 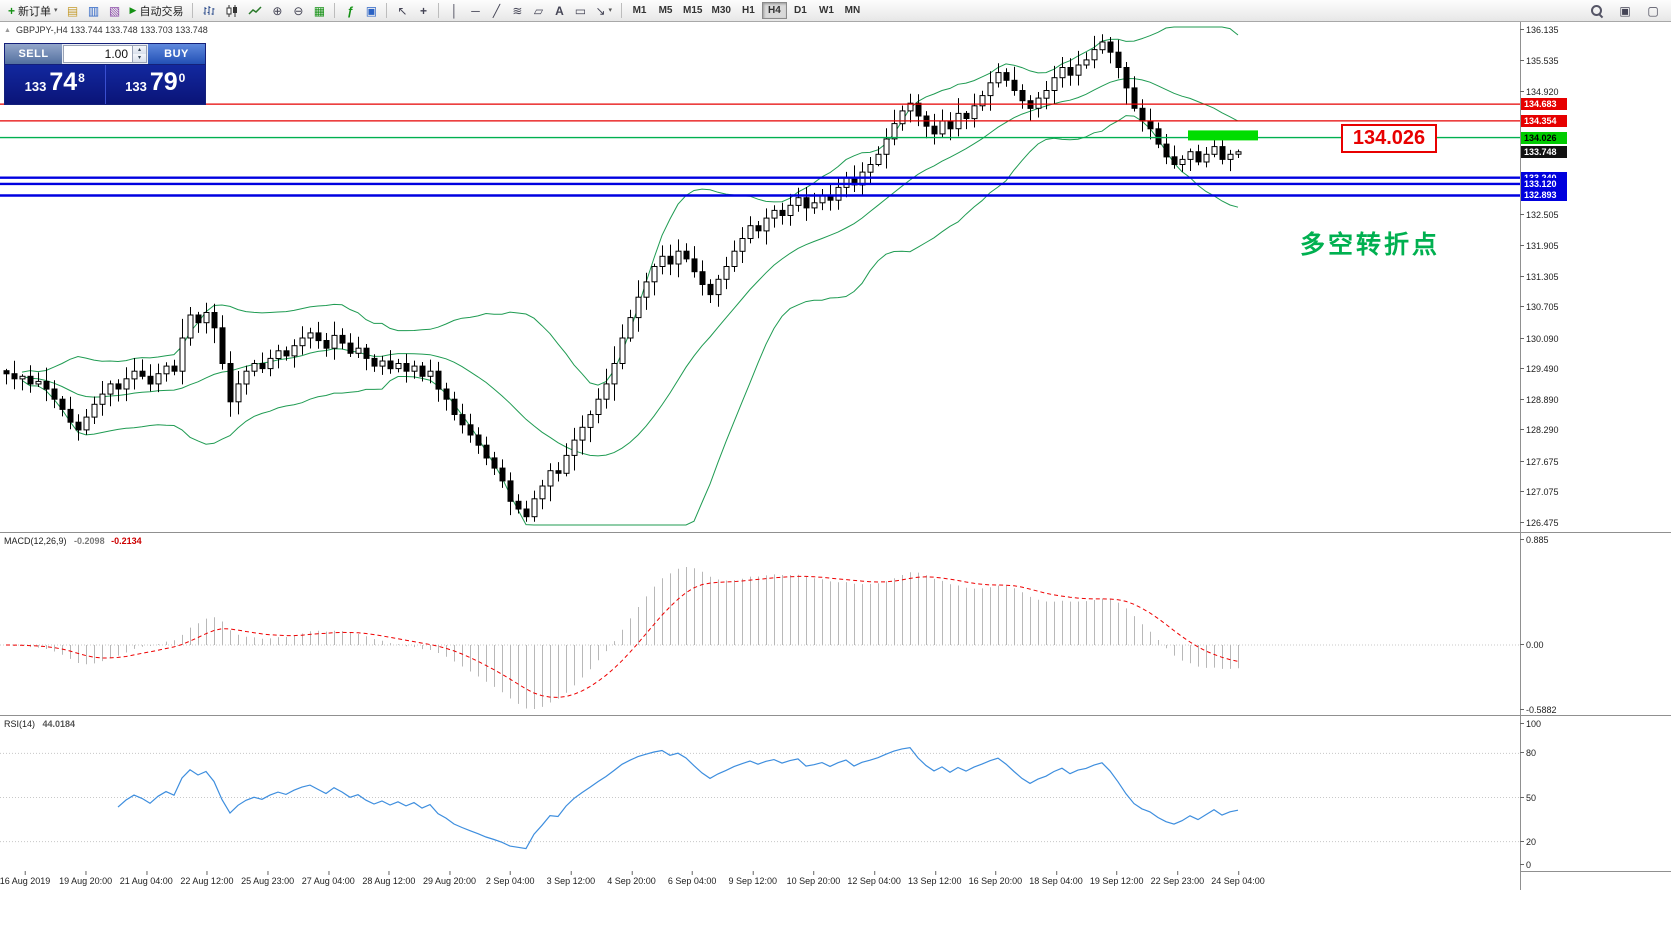 I want to click on window-tile-button: ▣, so click(x=1625, y=11).